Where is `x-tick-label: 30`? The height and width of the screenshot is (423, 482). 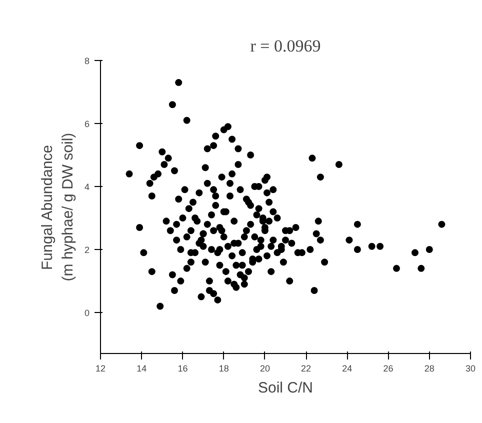
x-tick-label: 30 is located at coordinates (470, 369).